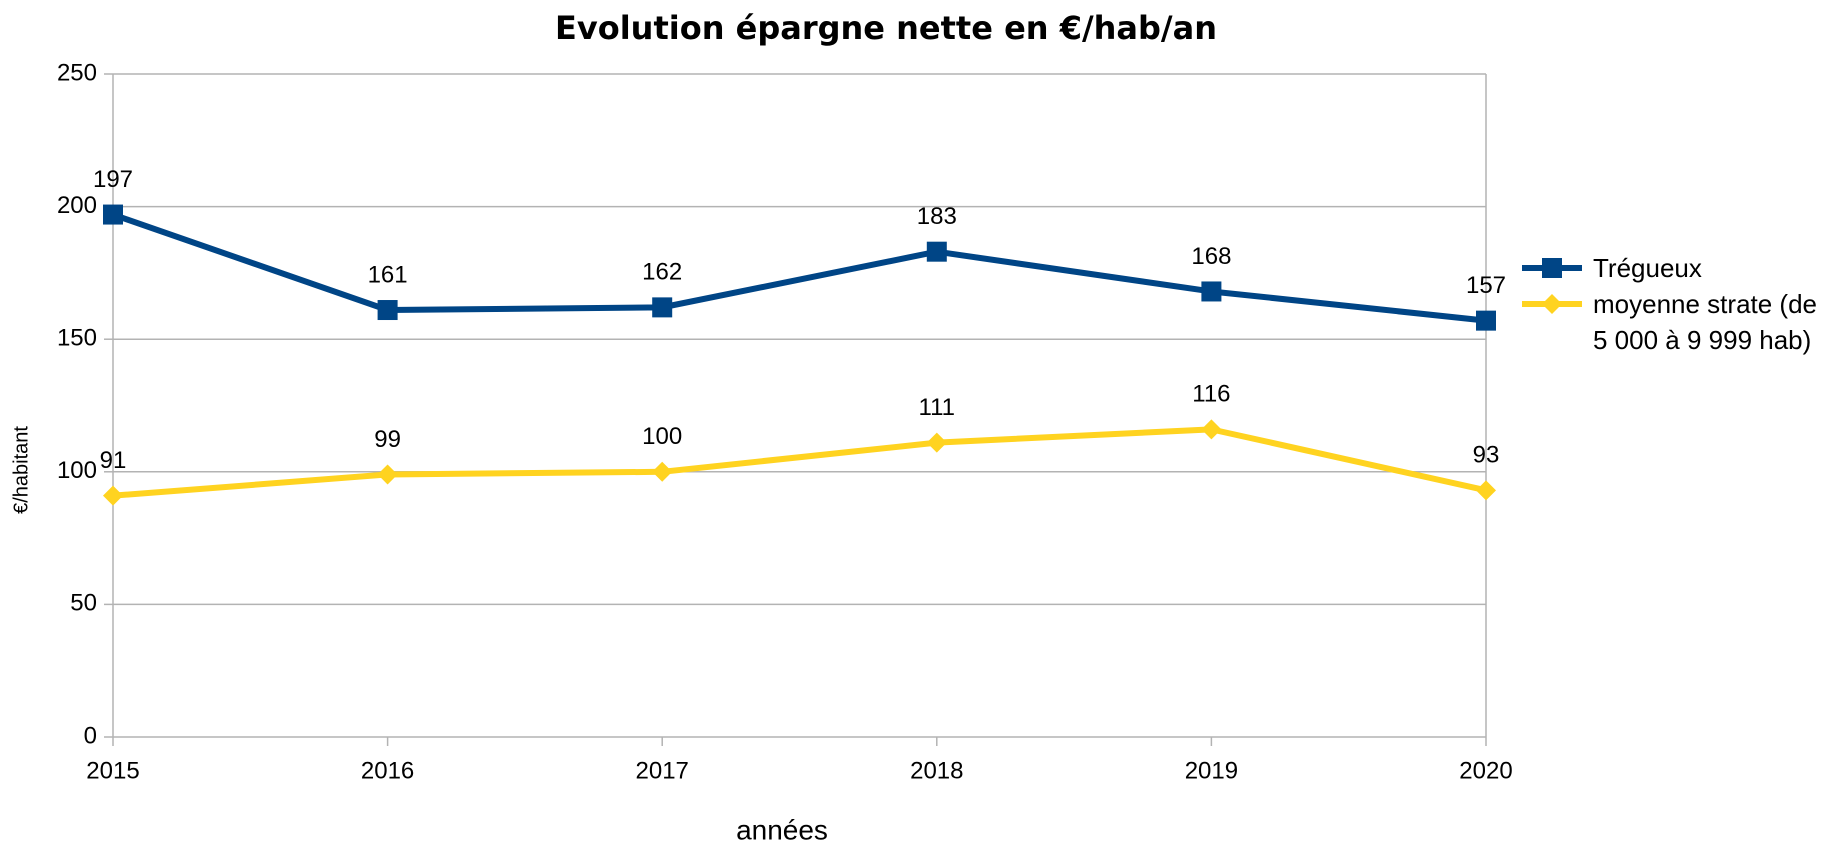  I want to click on legend-item: moyenne strate (de 5 000 à 9 999 hab), so click(1675, 322).